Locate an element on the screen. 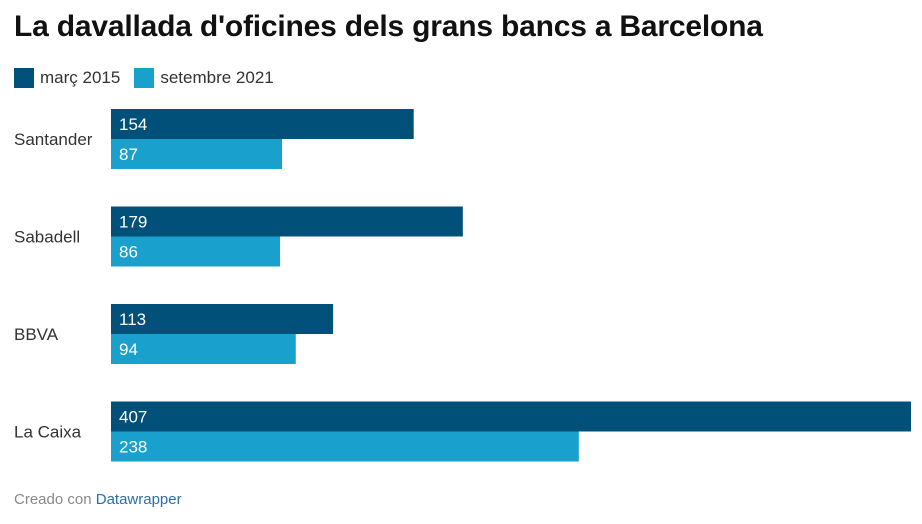  legend: març 2015 setembre 2021 is located at coordinates (151, 78).